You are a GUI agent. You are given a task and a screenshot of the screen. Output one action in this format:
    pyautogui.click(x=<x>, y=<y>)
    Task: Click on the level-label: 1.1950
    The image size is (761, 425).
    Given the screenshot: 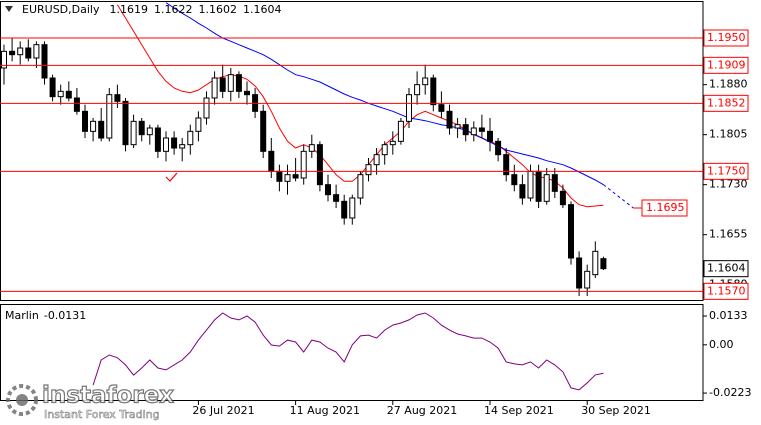 What is the action you would take?
    pyautogui.click(x=726, y=37)
    